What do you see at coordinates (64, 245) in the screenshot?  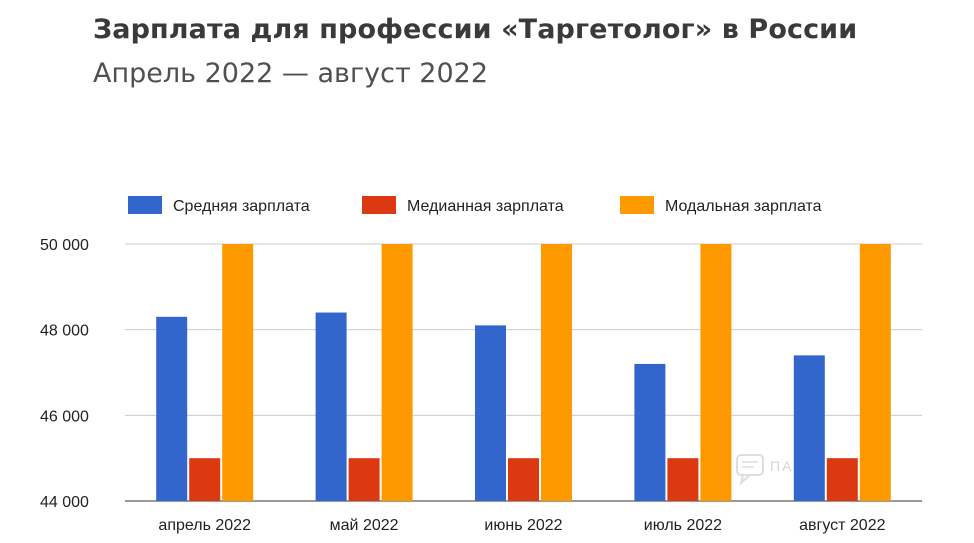 I see `y-tick-label: 50 000` at bounding box center [64, 245].